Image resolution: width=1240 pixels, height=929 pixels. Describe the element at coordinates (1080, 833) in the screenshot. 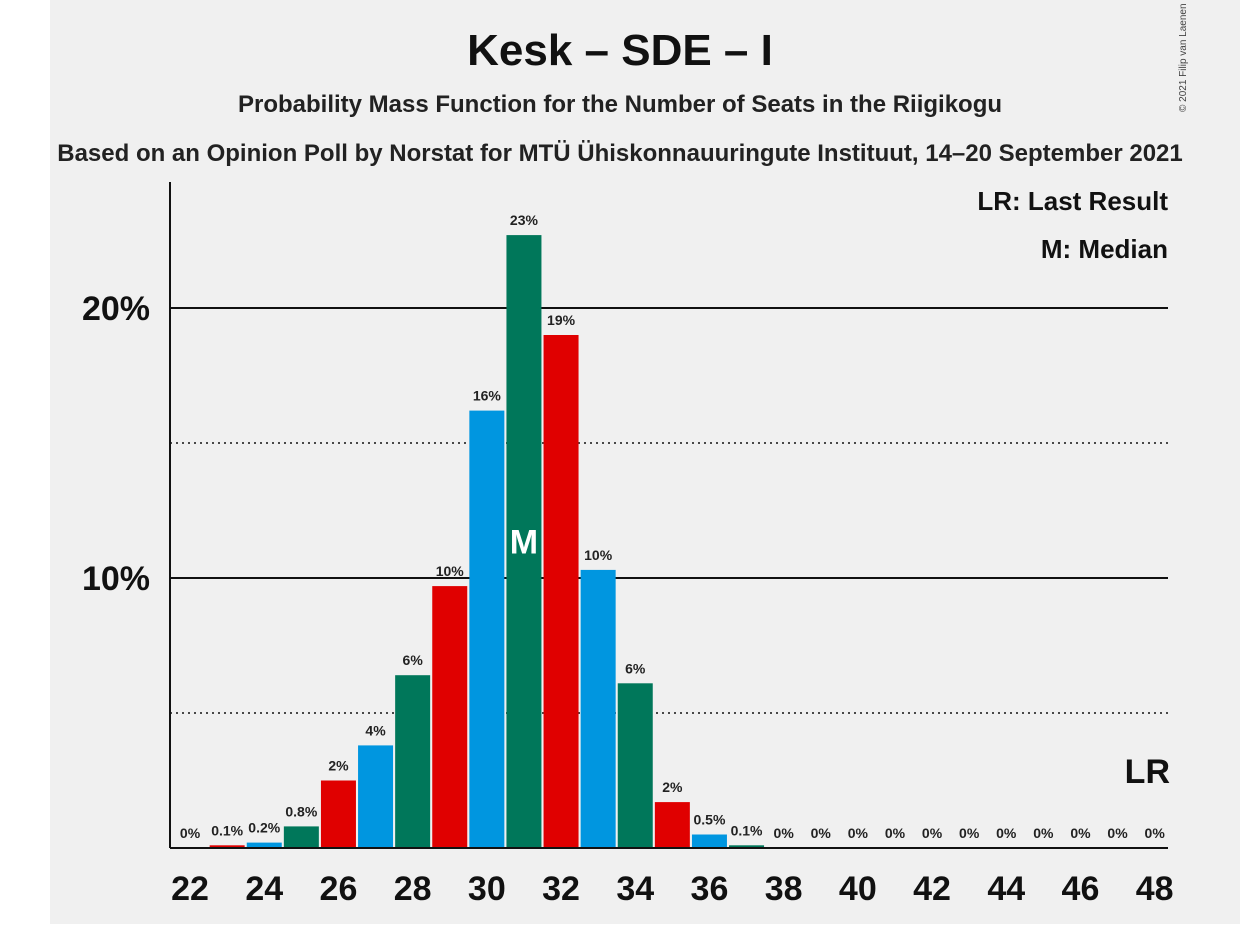

I see `value-label-46: 0%` at that location.